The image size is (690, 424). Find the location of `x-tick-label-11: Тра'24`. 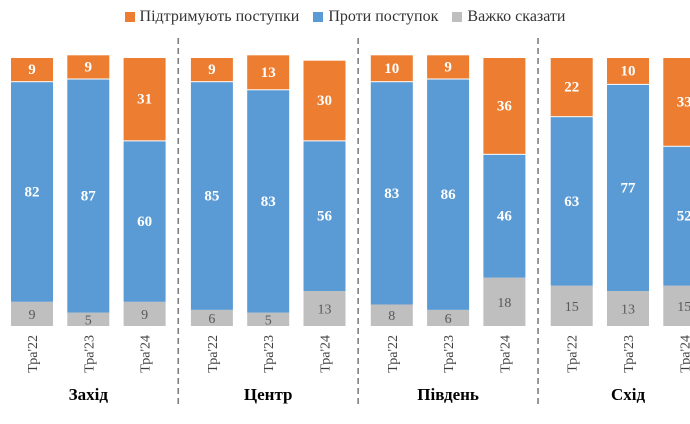

x-tick-label-11: Тра'24 is located at coordinates (684, 354).